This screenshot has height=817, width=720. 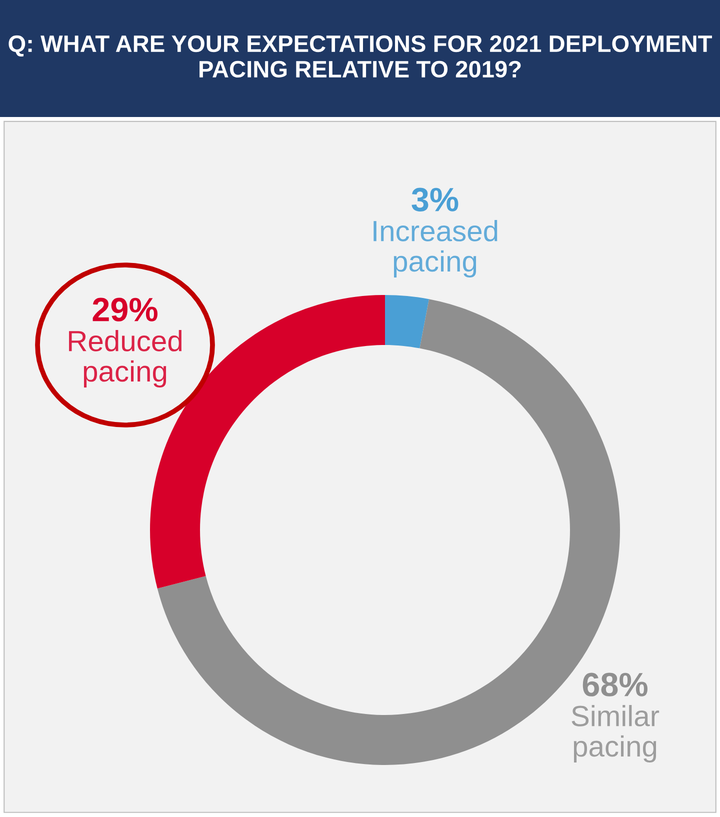 What do you see at coordinates (435, 200) in the screenshot?
I see `data-label: 3%` at bounding box center [435, 200].